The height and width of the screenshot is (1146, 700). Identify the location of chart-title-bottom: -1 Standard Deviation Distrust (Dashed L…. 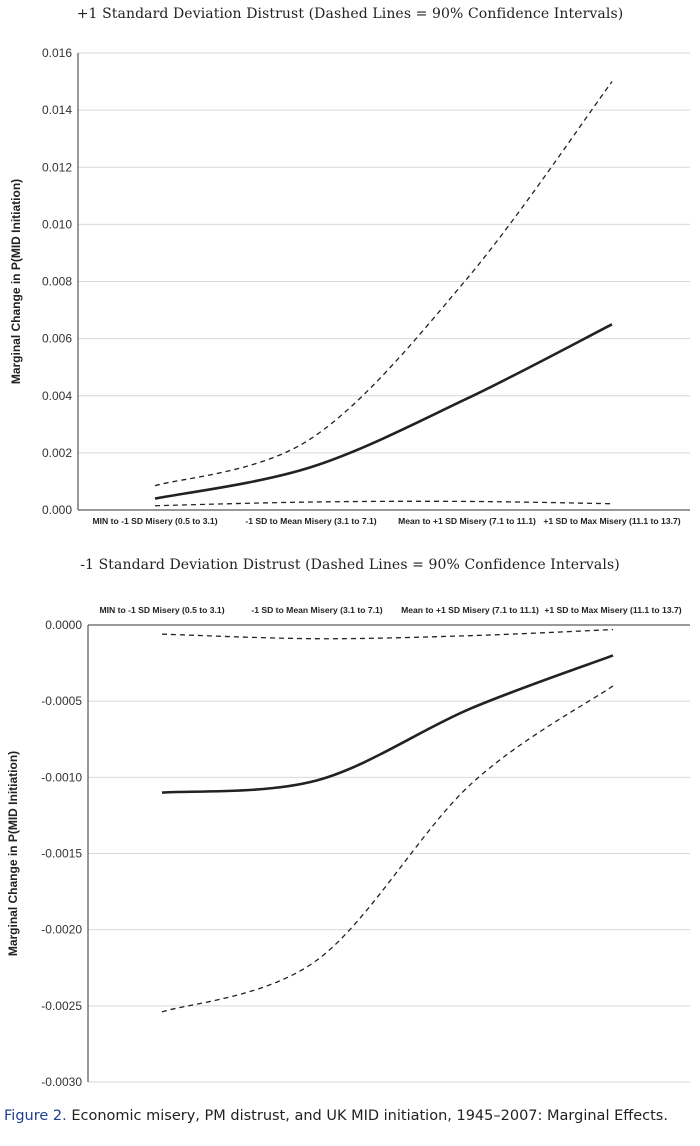
(350, 565).